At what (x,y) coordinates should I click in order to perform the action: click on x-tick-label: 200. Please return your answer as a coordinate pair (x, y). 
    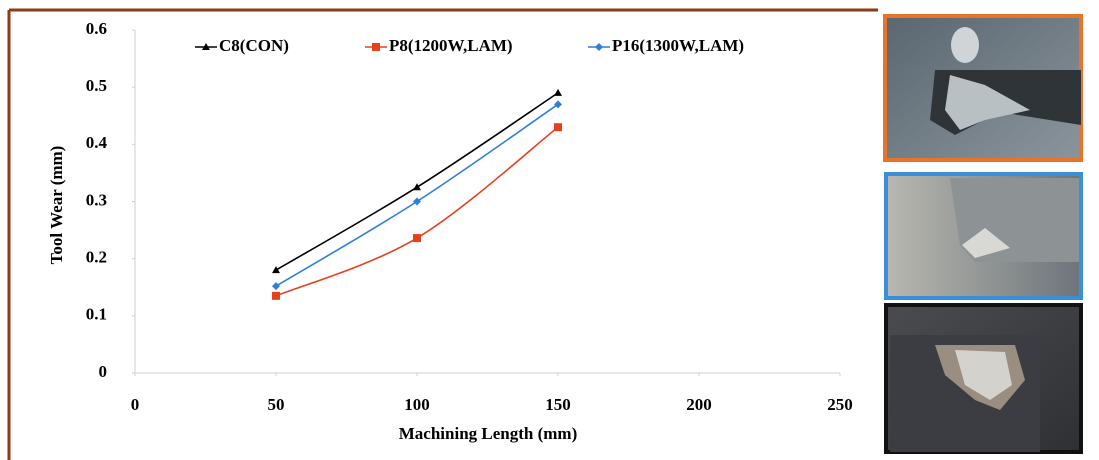
    Looking at the image, I should click on (699, 404).